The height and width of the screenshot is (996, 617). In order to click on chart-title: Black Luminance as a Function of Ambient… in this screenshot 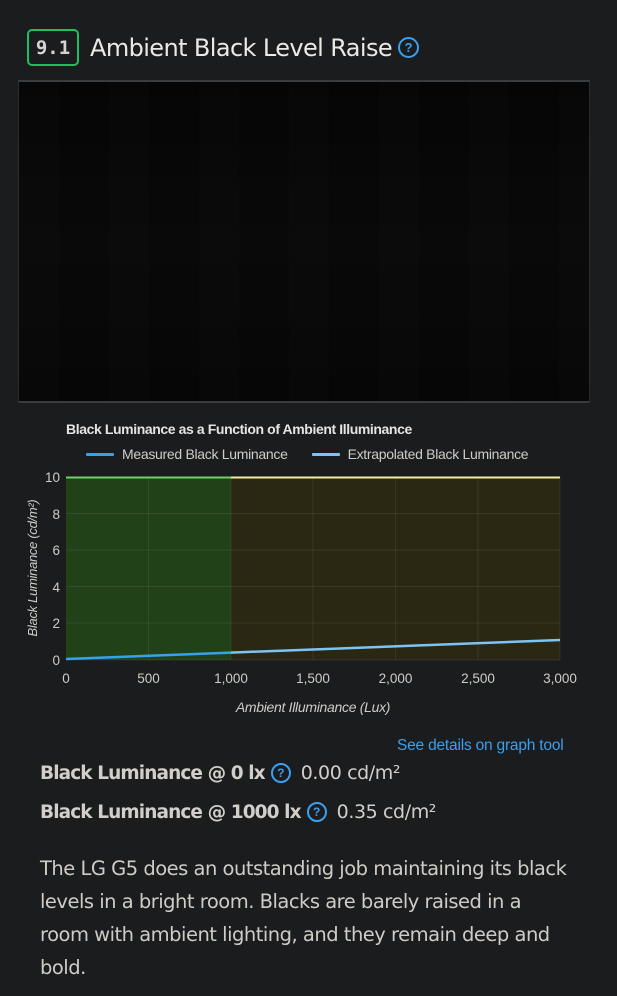, I will do `click(239, 429)`.